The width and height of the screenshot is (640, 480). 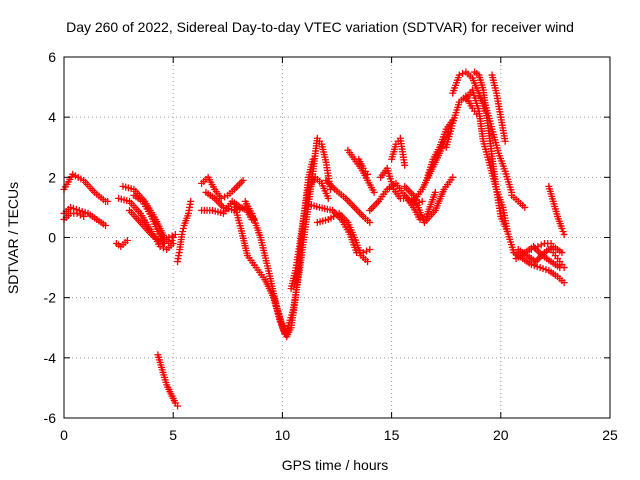 I want to click on x-tick-label: 5, so click(x=173, y=435).